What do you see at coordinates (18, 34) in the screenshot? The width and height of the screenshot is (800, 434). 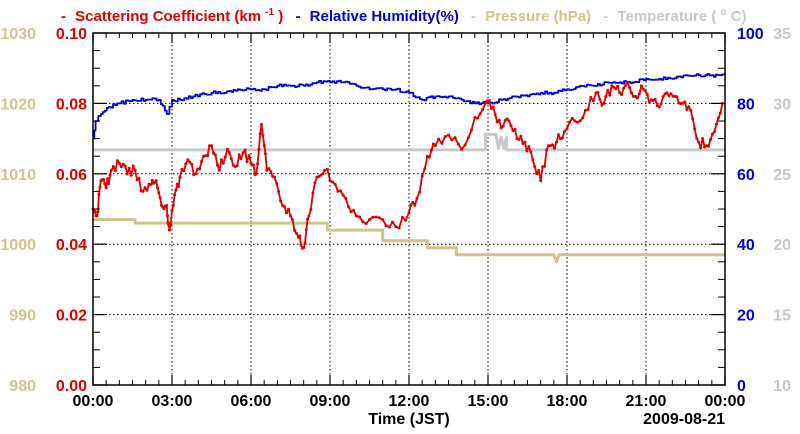 I see `pressure-axis-tick-label: 1030` at bounding box center [18, 34].